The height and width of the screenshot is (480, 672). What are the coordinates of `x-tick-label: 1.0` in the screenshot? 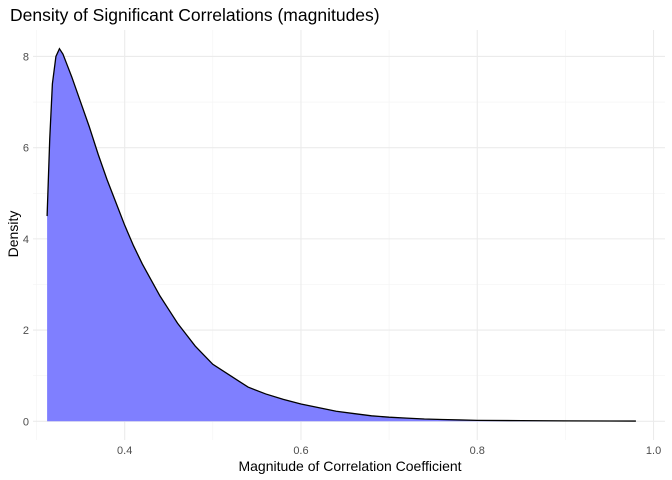 It's located at (653, 451).